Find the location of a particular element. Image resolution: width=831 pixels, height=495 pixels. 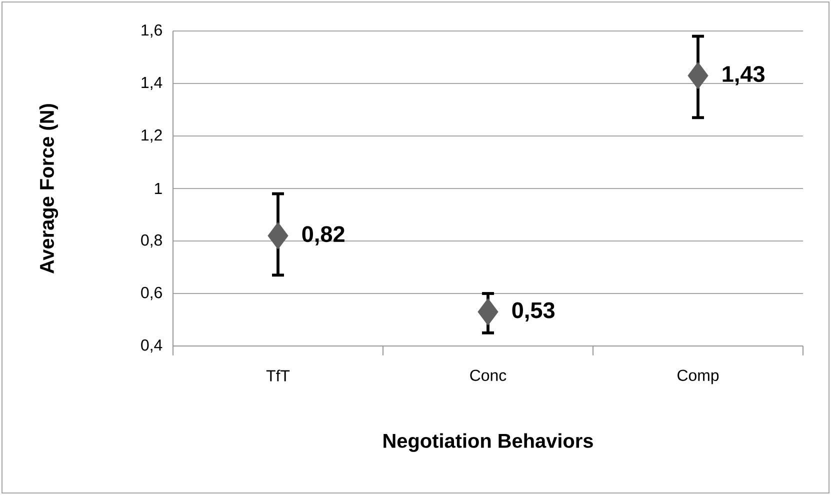

y-tick-label: 1,6 is located at coordinates (152, 31).